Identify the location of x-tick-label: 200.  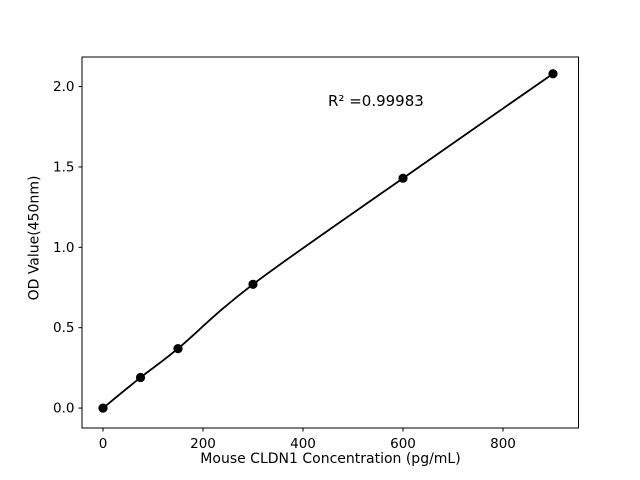
(203, 444).